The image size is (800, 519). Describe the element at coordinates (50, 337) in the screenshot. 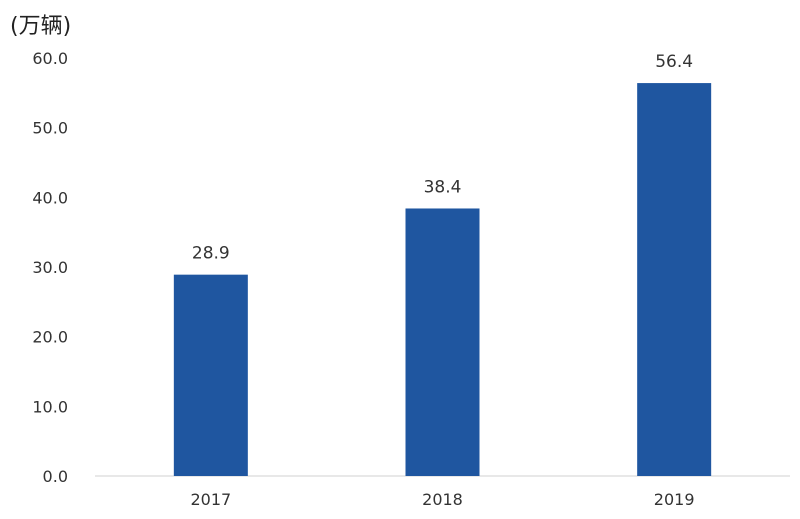

I see `y-tick-label: 20.0` at that location.